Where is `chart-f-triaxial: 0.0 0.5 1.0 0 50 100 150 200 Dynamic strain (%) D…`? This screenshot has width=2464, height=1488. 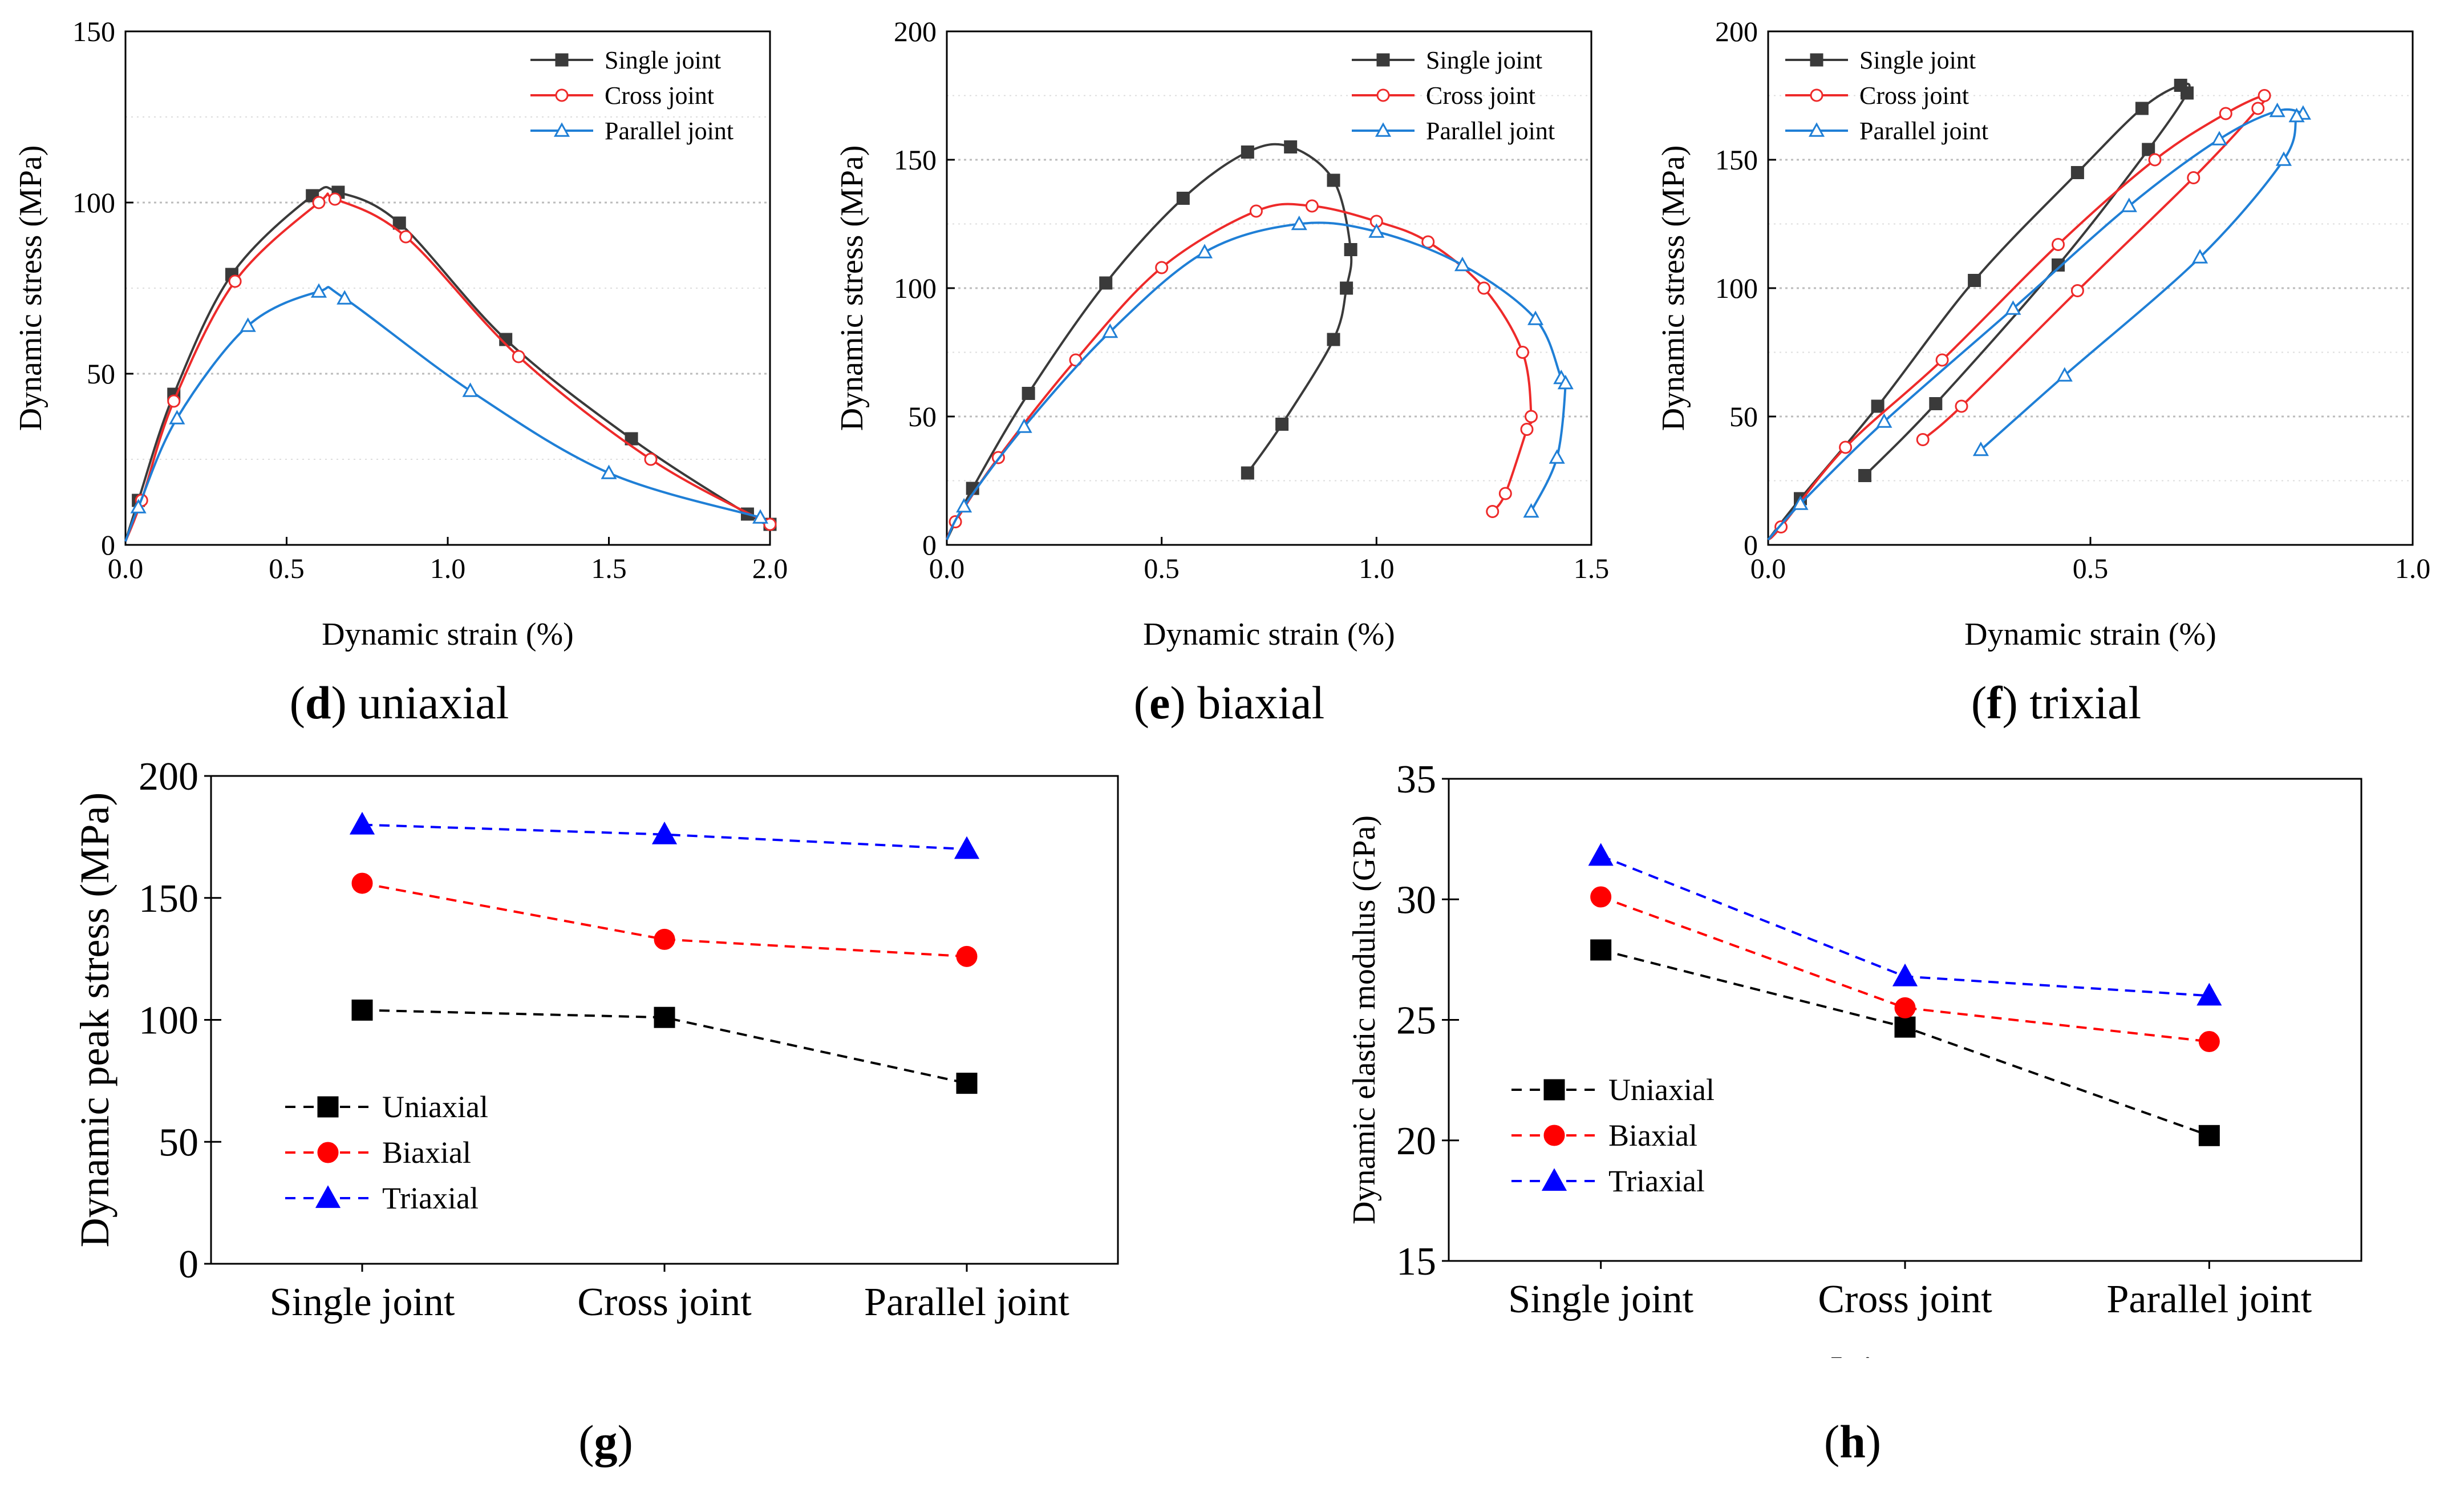
chart-f-triaxial: 0.0 0.5 1.0 0 50 100 150 200 Dynamic strain (%) D… is located at coordinates (2043, 333).